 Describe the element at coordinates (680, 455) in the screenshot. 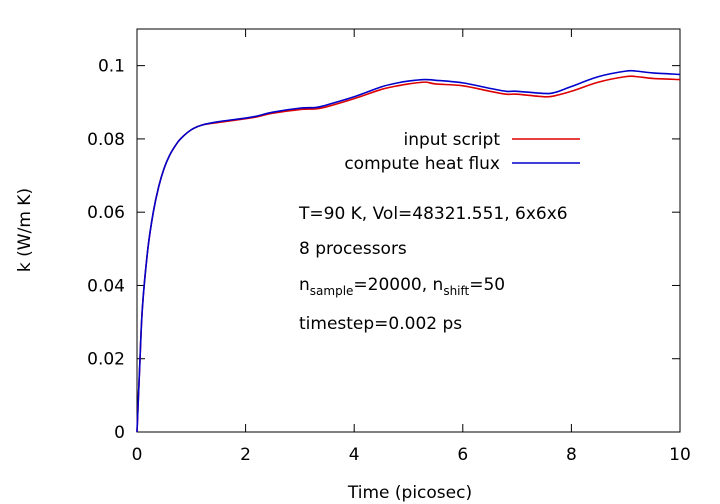

I see `x-tick-label: 10` at that location.